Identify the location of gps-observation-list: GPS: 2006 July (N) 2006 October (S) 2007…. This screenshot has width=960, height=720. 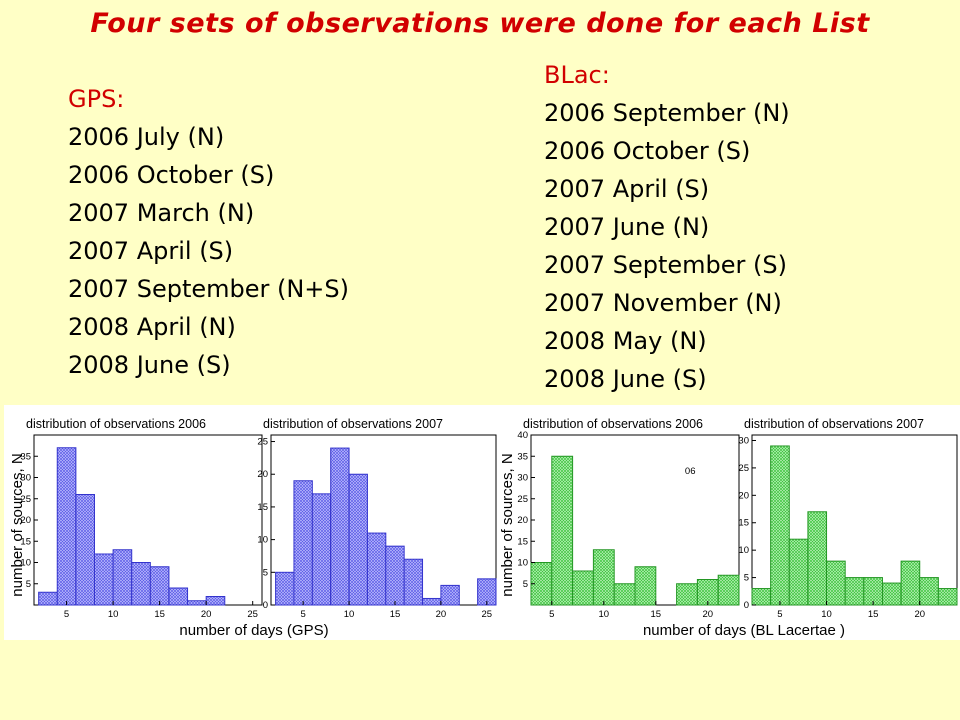
(208, 232).